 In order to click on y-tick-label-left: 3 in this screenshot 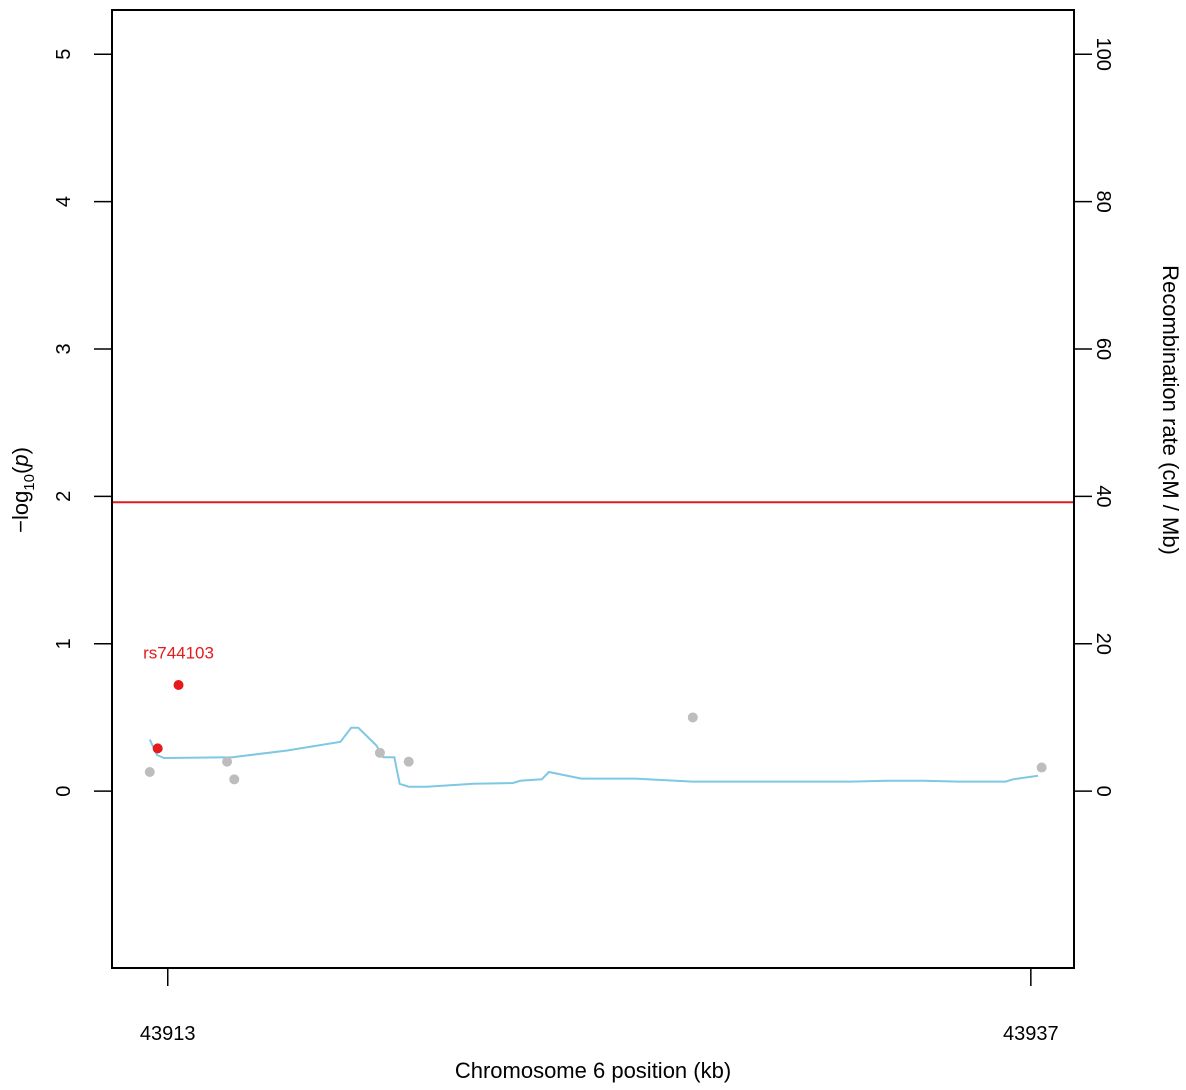, I will do `click(64, 348)`.